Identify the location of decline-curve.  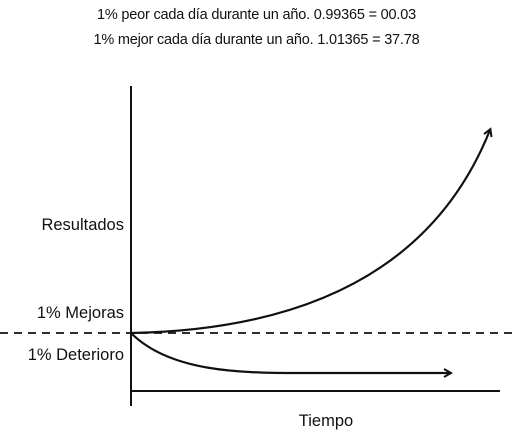
(290, 352).